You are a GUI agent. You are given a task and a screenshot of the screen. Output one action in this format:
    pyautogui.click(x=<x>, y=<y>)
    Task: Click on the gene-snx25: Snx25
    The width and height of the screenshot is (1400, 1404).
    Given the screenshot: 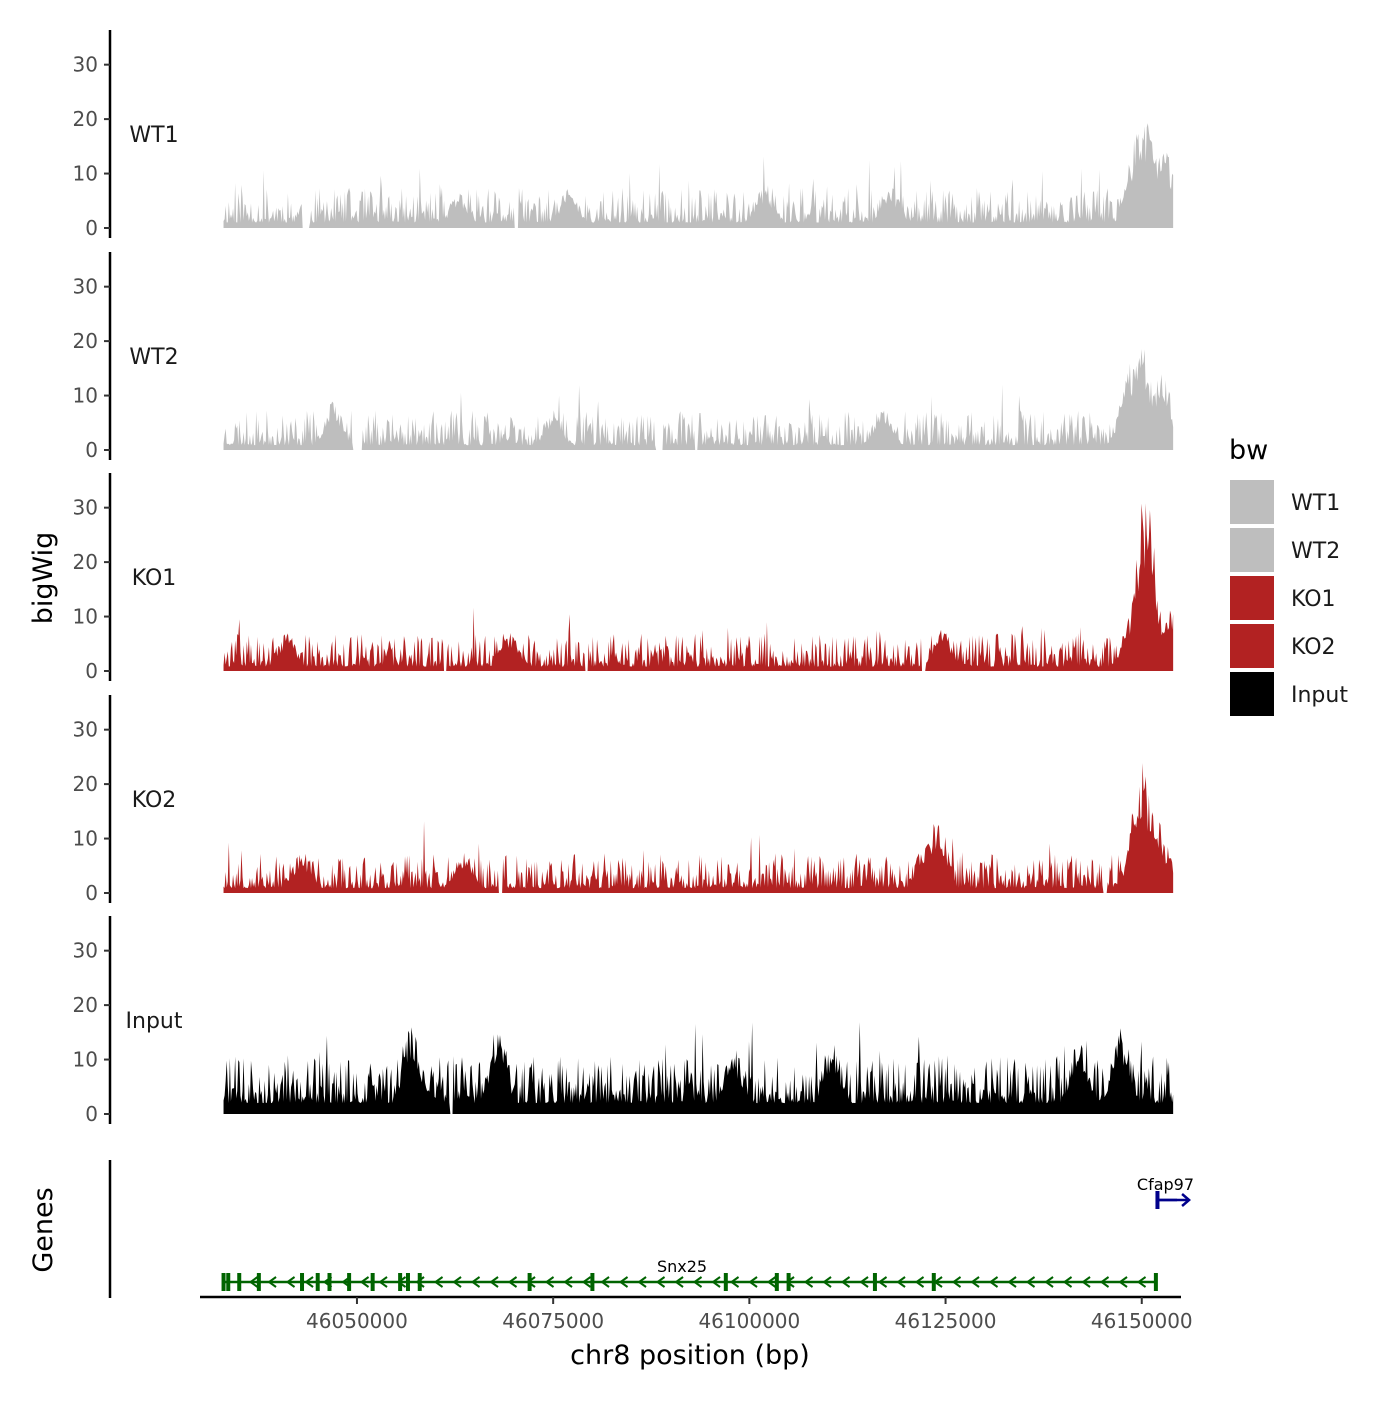 What is the action you would take?
    pyautogui.click(x=689, y=1274)
    